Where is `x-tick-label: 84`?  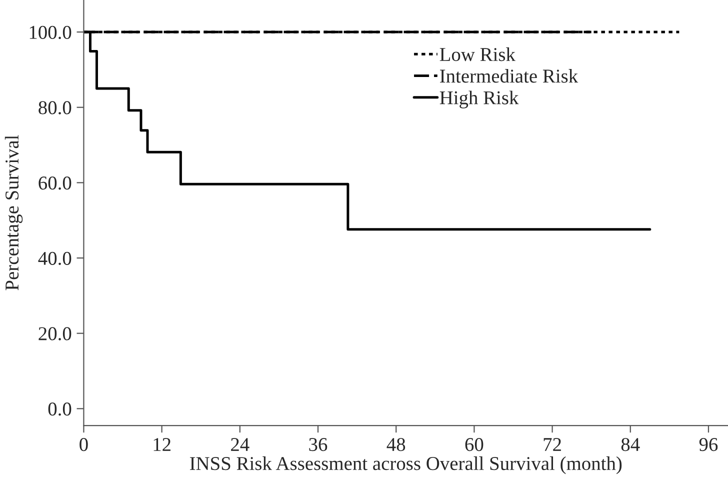 x-tick-label: 84 is located at coordinates (630, 445).